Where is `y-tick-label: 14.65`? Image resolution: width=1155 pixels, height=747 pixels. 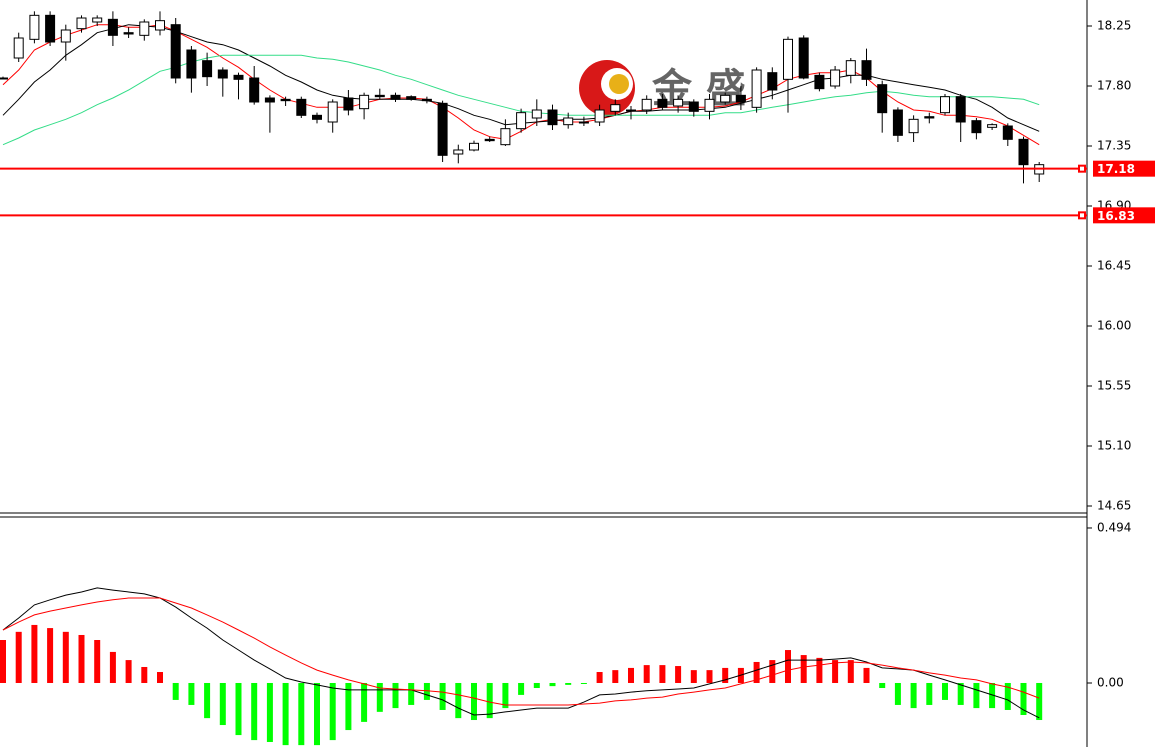 y-tick-label: 14.65 is located at coordinates (1114, 506).